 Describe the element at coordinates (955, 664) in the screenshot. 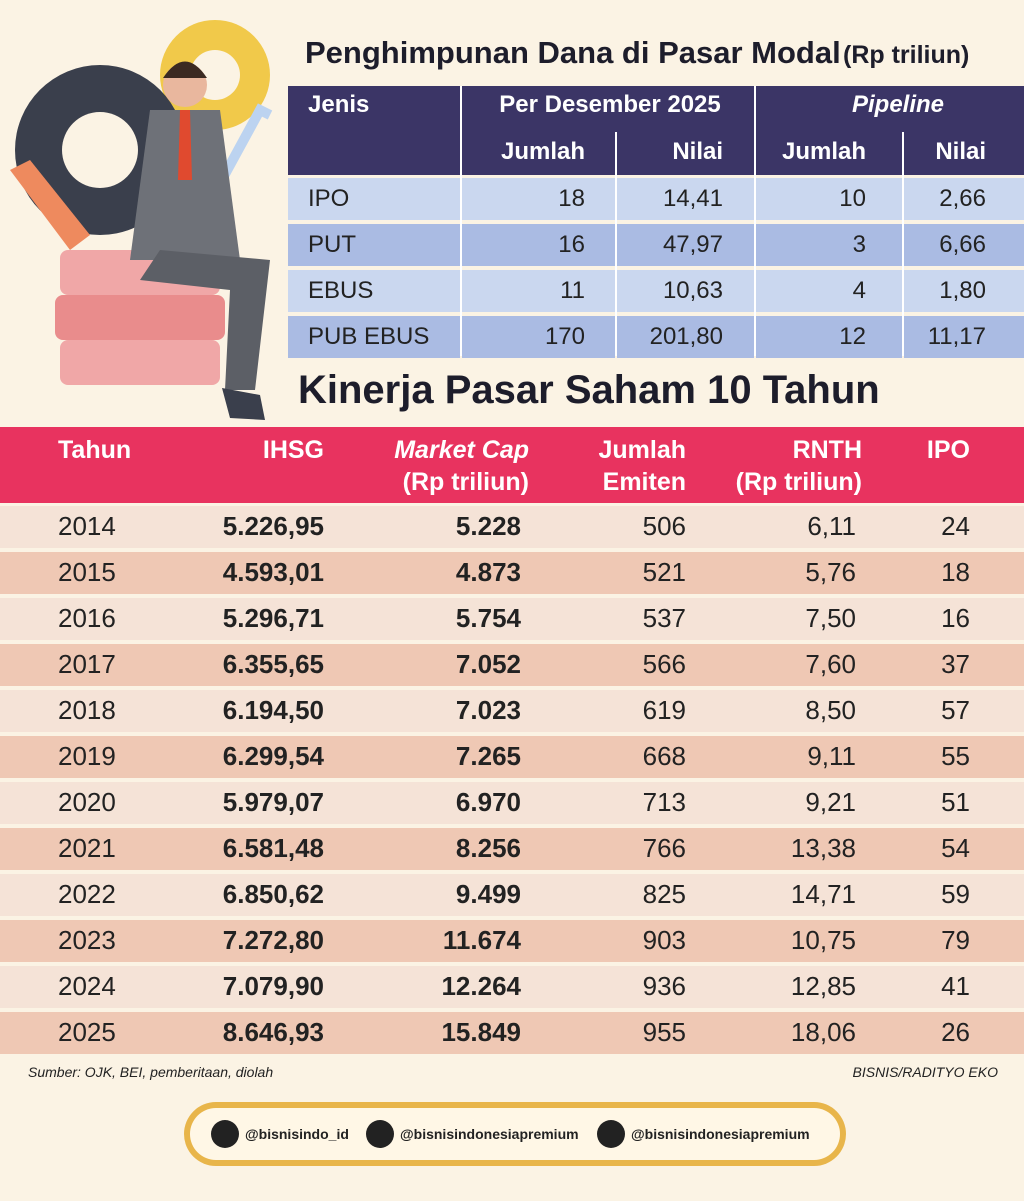

I see `cell: 37` at that location.